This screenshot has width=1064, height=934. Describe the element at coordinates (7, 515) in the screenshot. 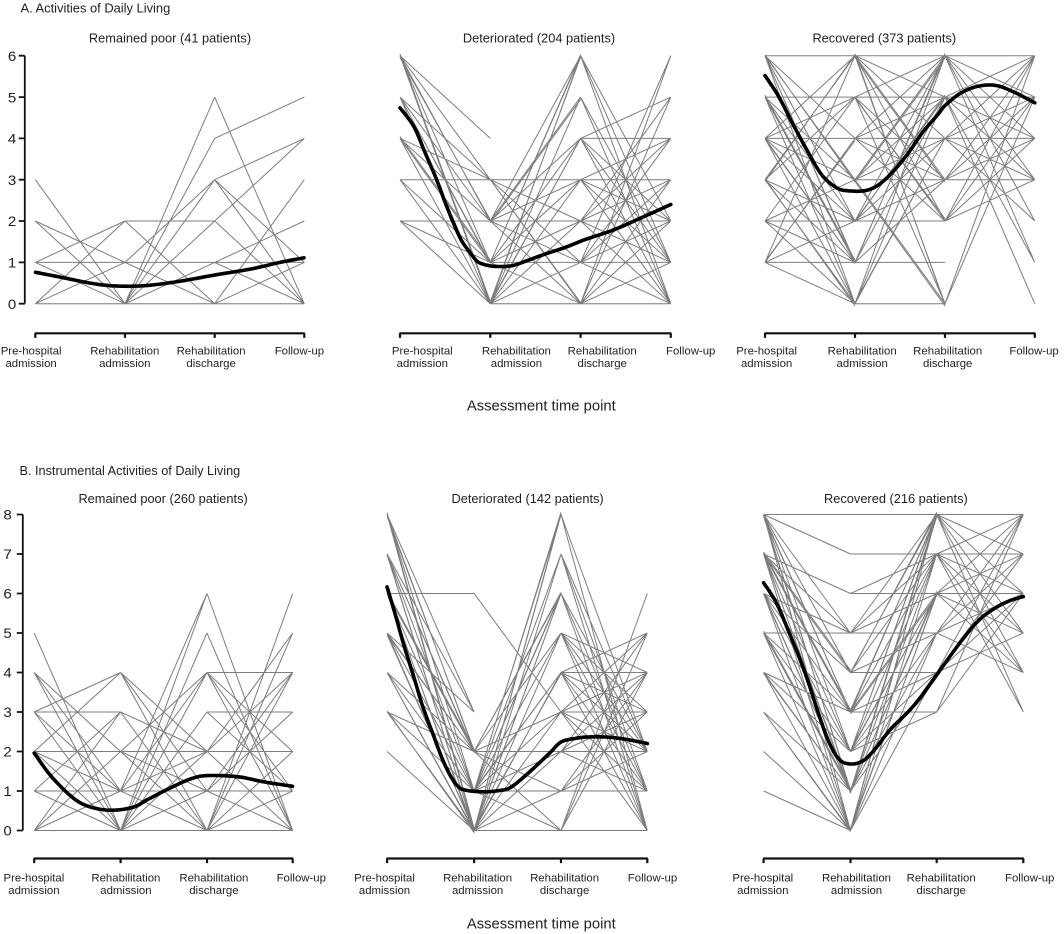

I see `svg-text: 8` at that location.